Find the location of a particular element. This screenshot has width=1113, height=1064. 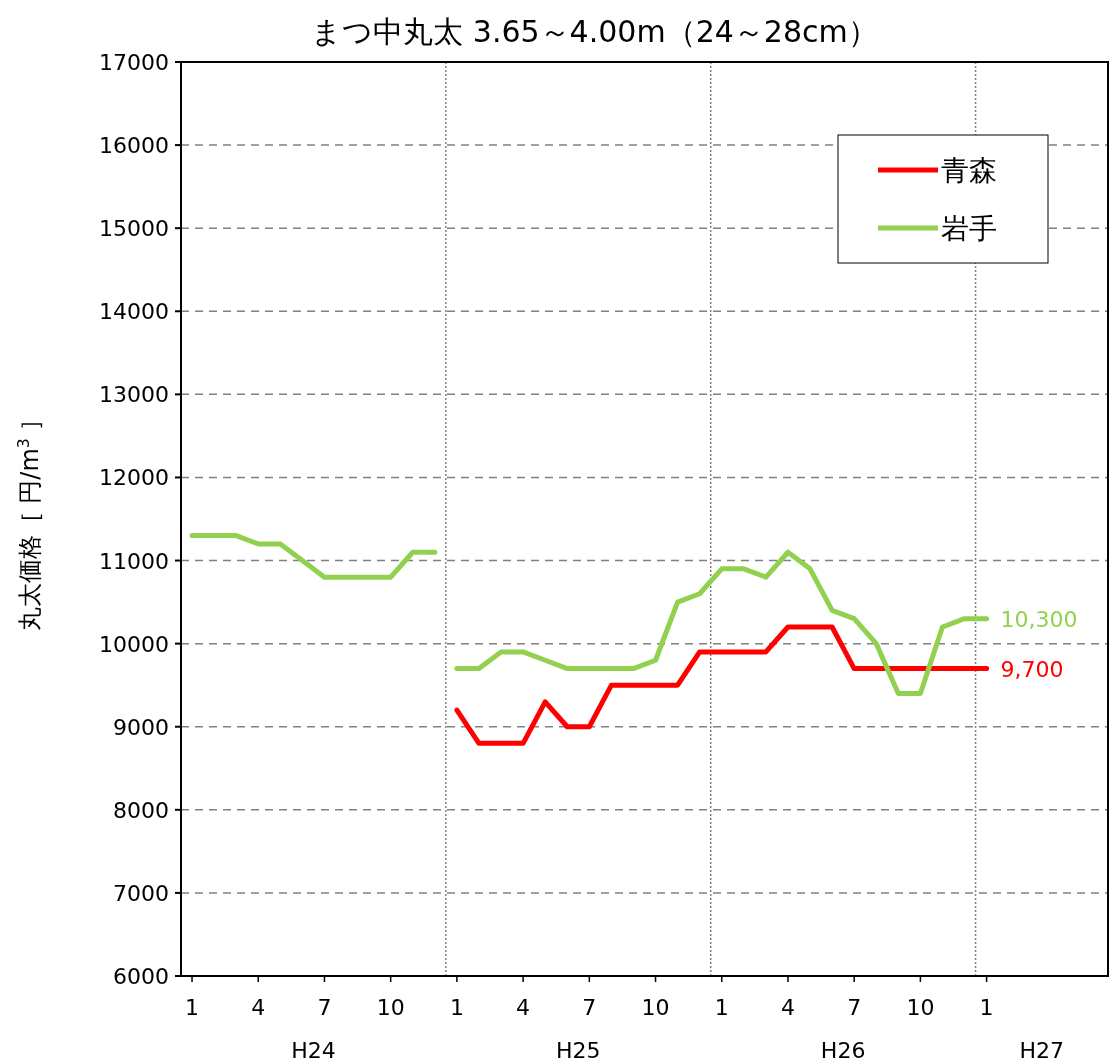

data-label: 9,700 is located at coordinates (1032, 669).